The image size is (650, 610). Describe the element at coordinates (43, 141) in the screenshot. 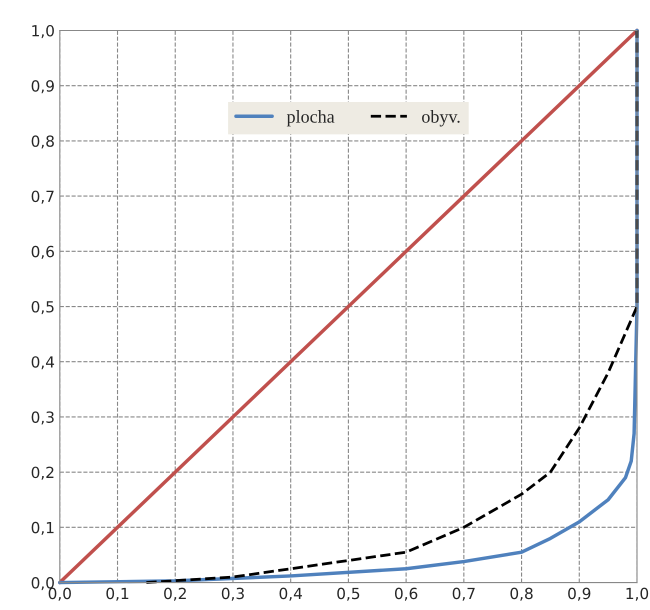

I see `y-tick-label: 0,8` at that location.